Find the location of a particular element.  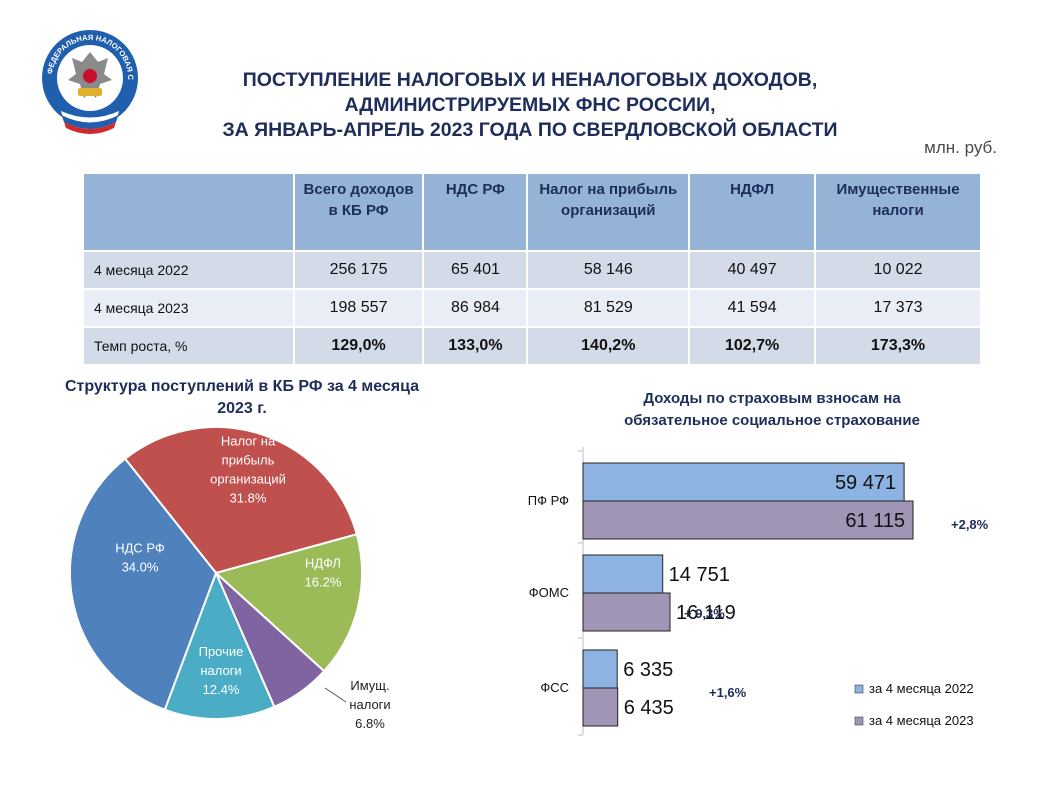

bar-title-line: обязательное социальное страхование is located at coordinates (772, 420).